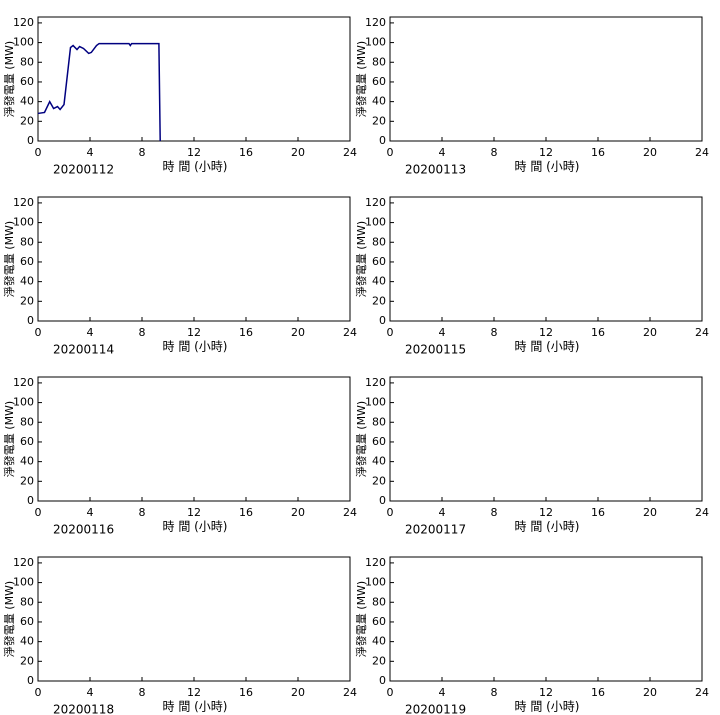 The width and height of the screenshot is (720, 715). I want to click on date-label: 20200115, so click(435, 350).